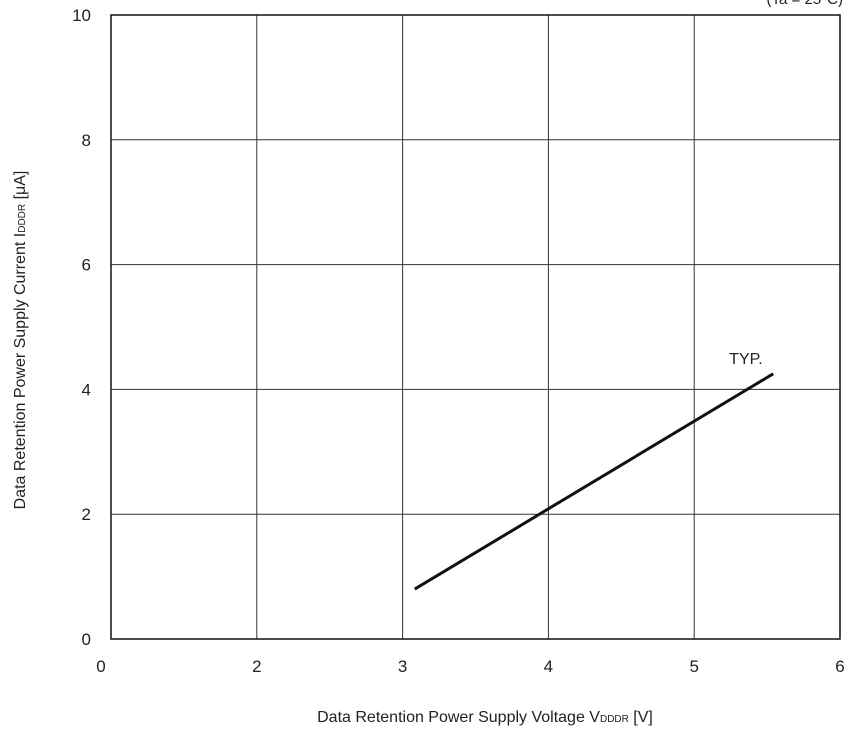 The width and height of the screenshot is (851, 738). What do you see at coordinates (548, 666) in the screenshot?
I see `x-tick-label: 4` at bounding box center [548, 666].